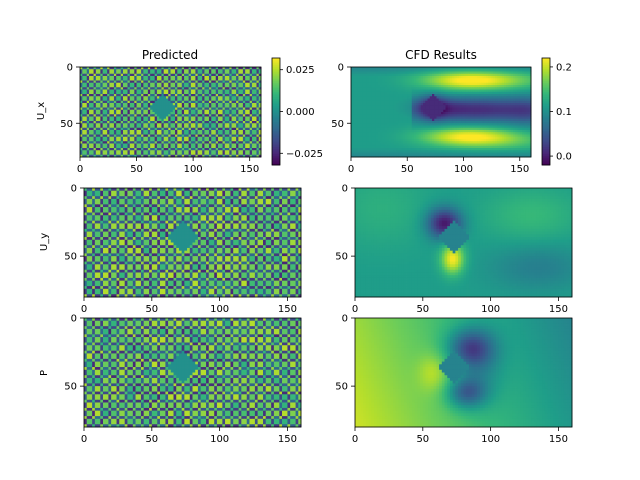 The image size is (640, 480). I want to click on row-label-ux: U_x, so click(41, 111).